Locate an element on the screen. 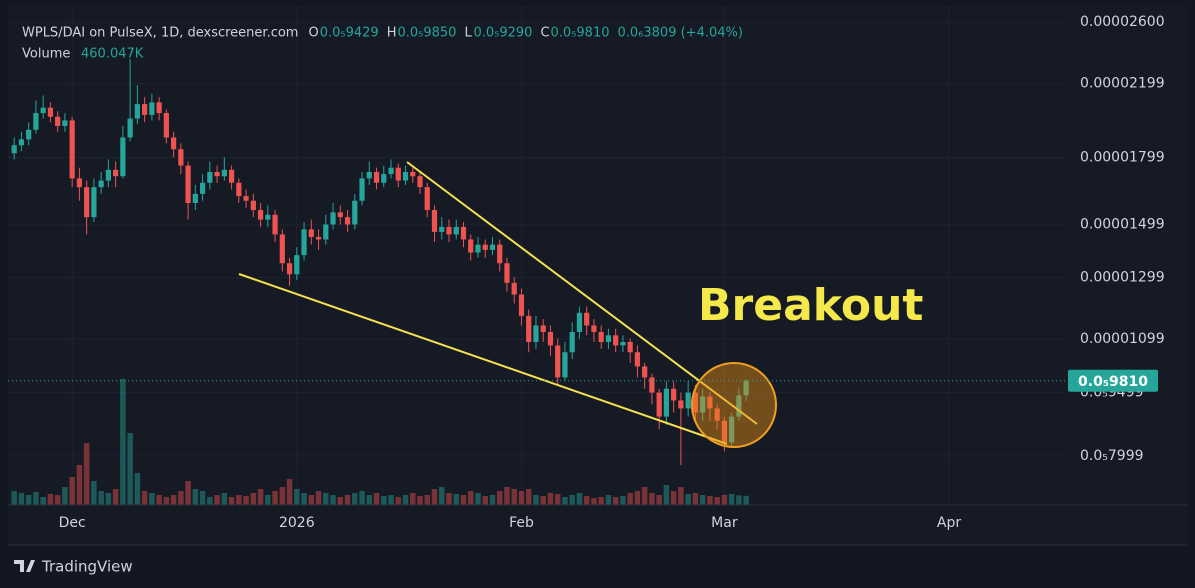 This screenshot has height=588, width=1195. x-tick-label: 2026 is located at coordinates (297, 523).